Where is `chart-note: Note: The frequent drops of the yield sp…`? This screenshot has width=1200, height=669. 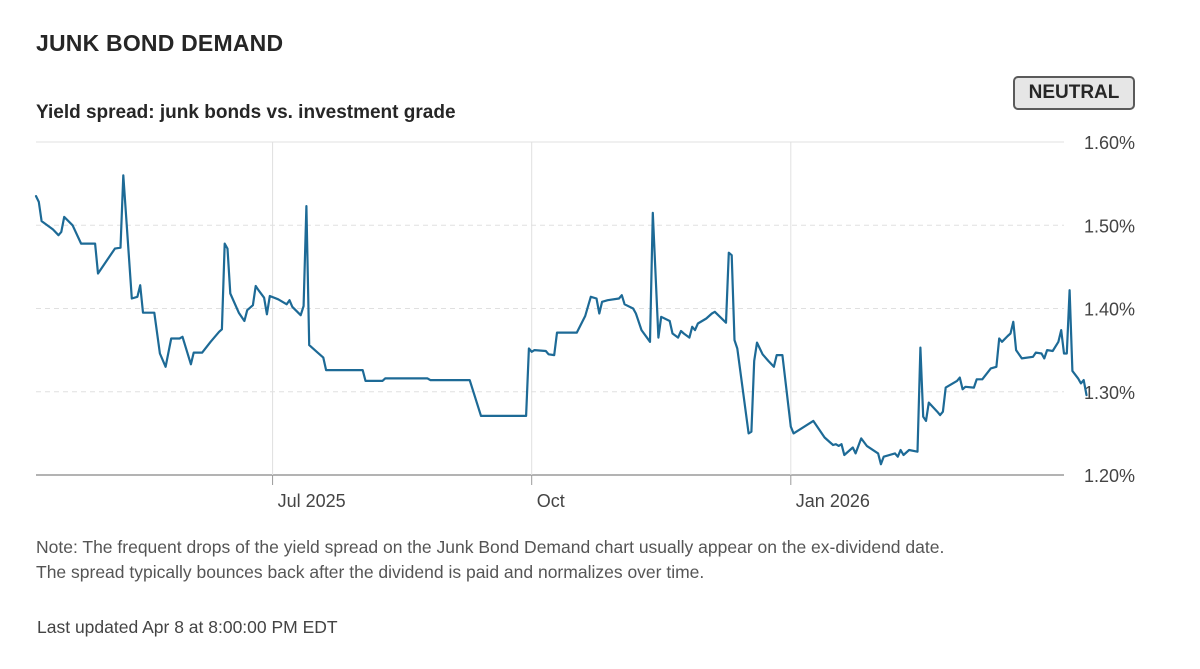
chart-note: Note: The frequent drops of the yield sp… is located at coordinates (601, 560).